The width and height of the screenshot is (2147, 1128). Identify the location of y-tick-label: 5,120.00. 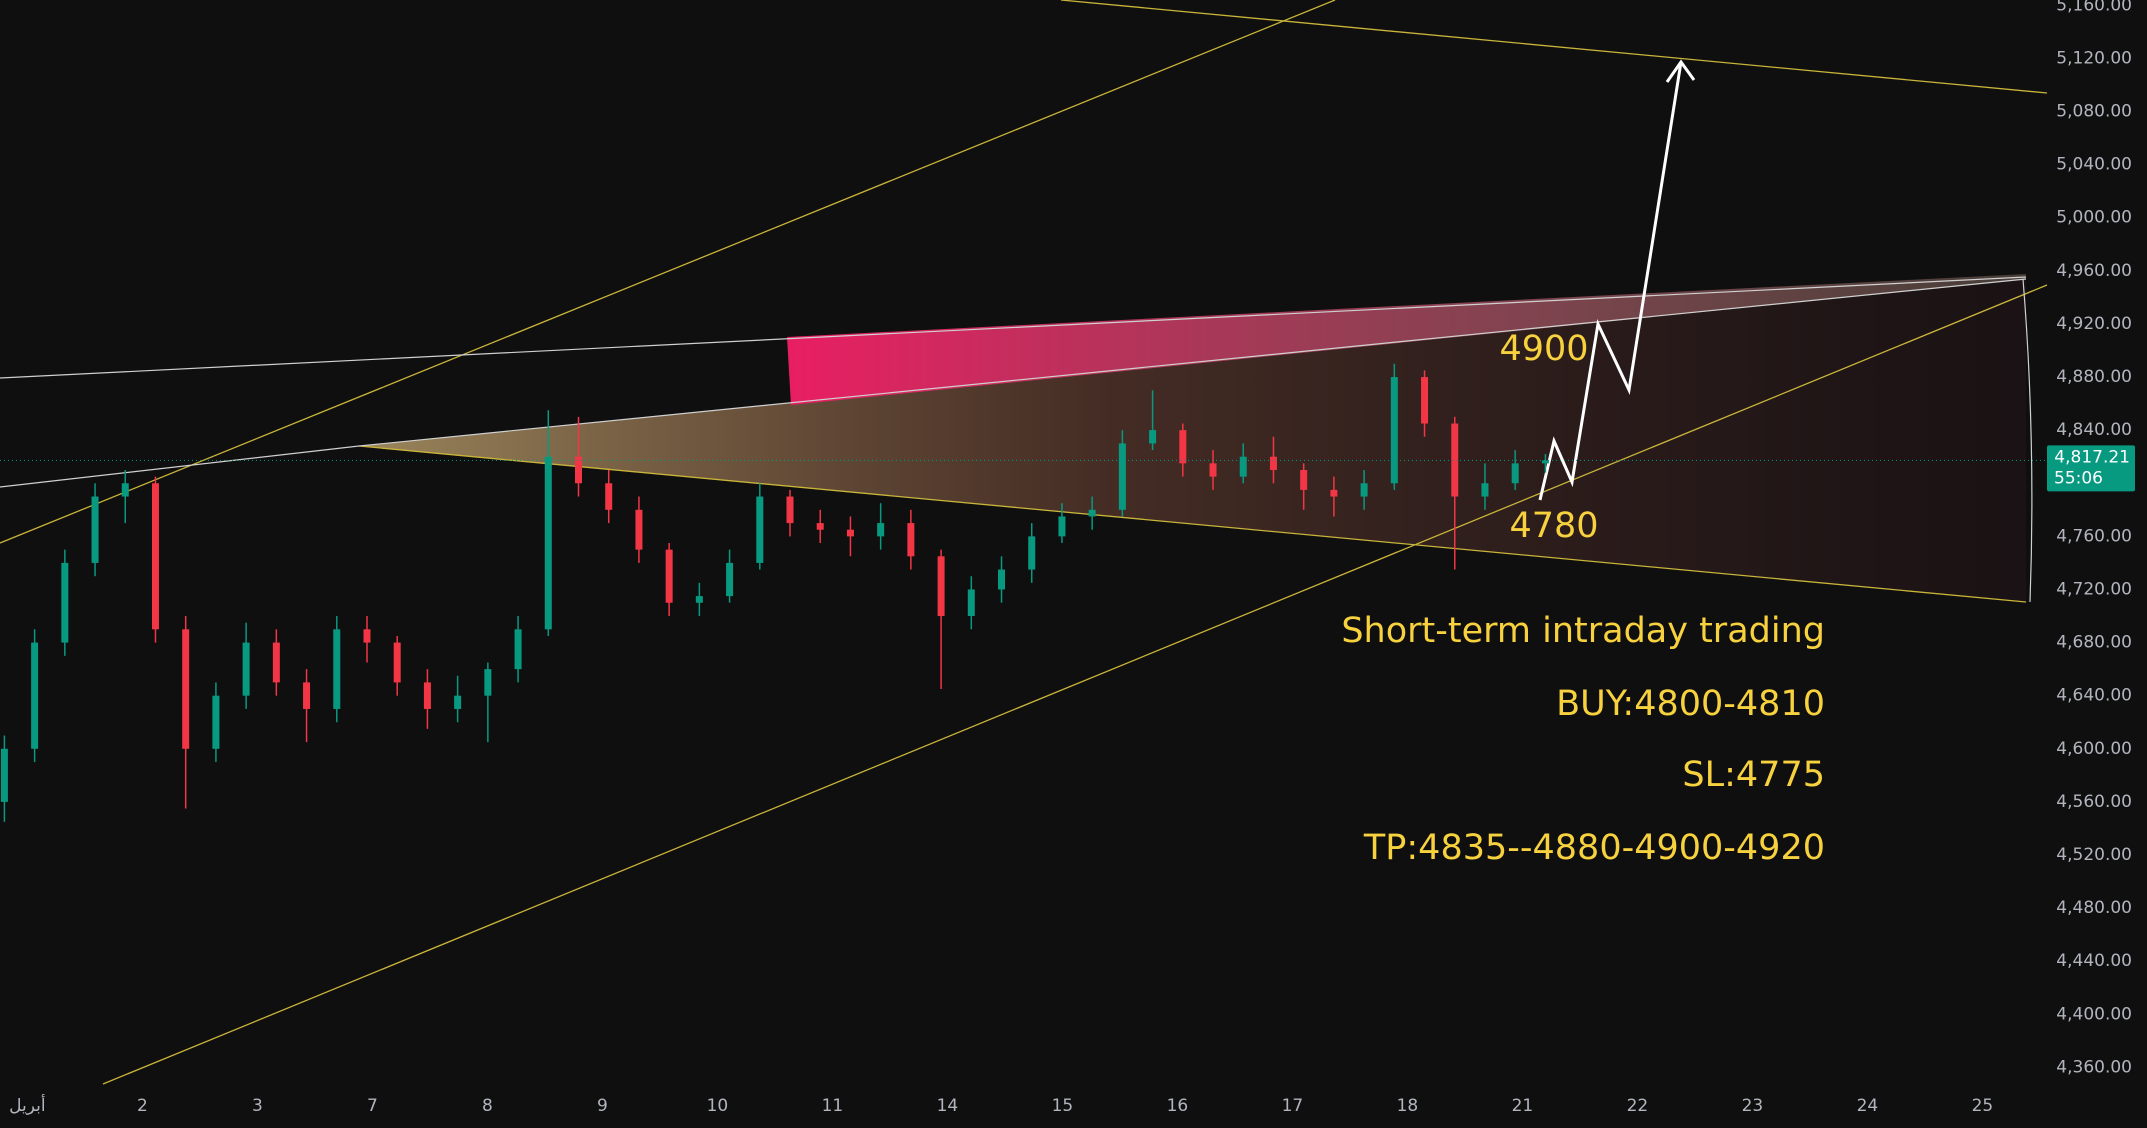
(2094, 58).